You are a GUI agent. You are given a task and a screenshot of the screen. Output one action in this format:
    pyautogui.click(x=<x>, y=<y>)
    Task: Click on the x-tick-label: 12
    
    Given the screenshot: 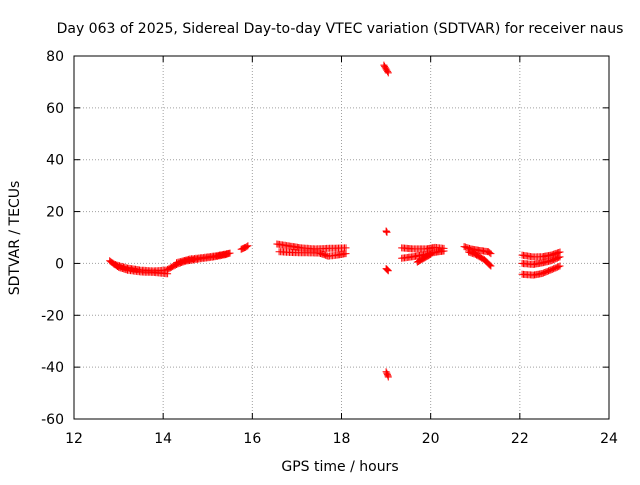 What is the action you would take?
    pyautogui.click(x=74, y=439)
    